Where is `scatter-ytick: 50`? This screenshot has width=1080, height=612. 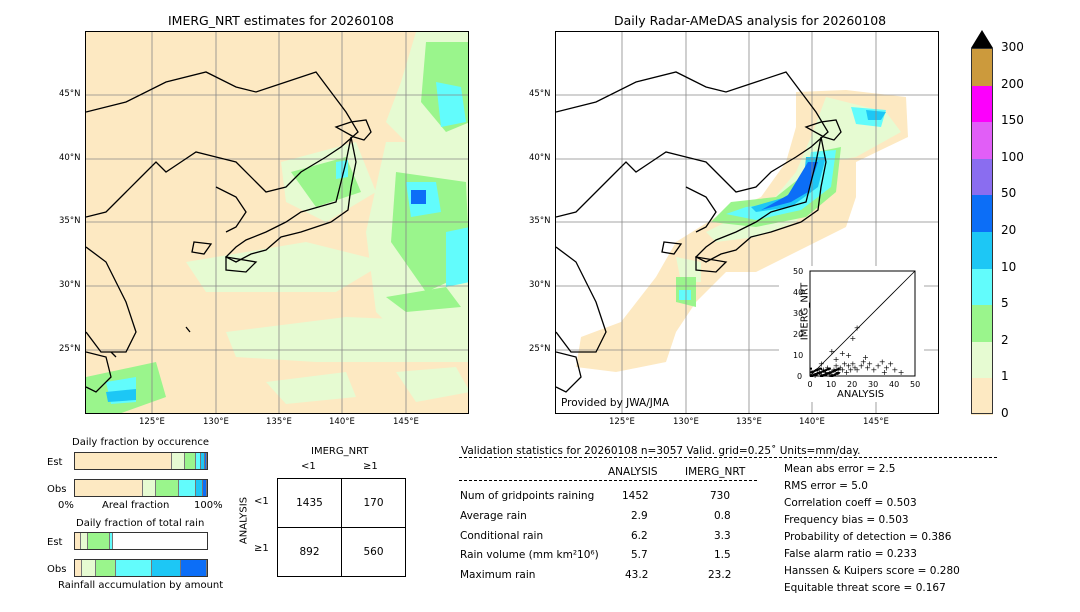
scatter-ytick: 50 is located at coordinates (798, 271).